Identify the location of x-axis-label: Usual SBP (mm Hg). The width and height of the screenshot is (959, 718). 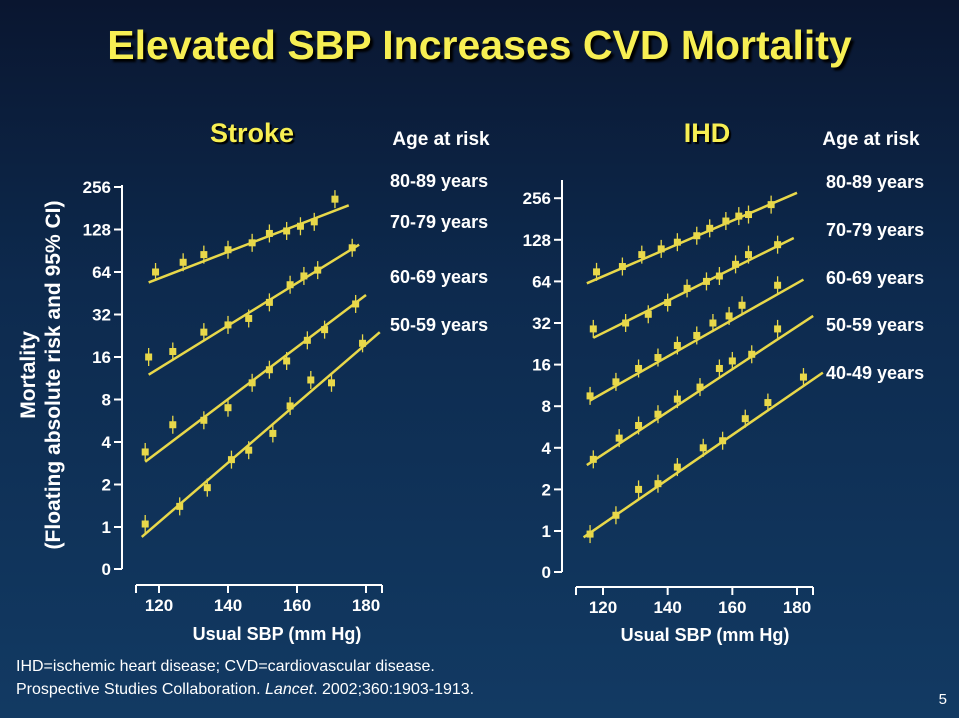
(277, 634).